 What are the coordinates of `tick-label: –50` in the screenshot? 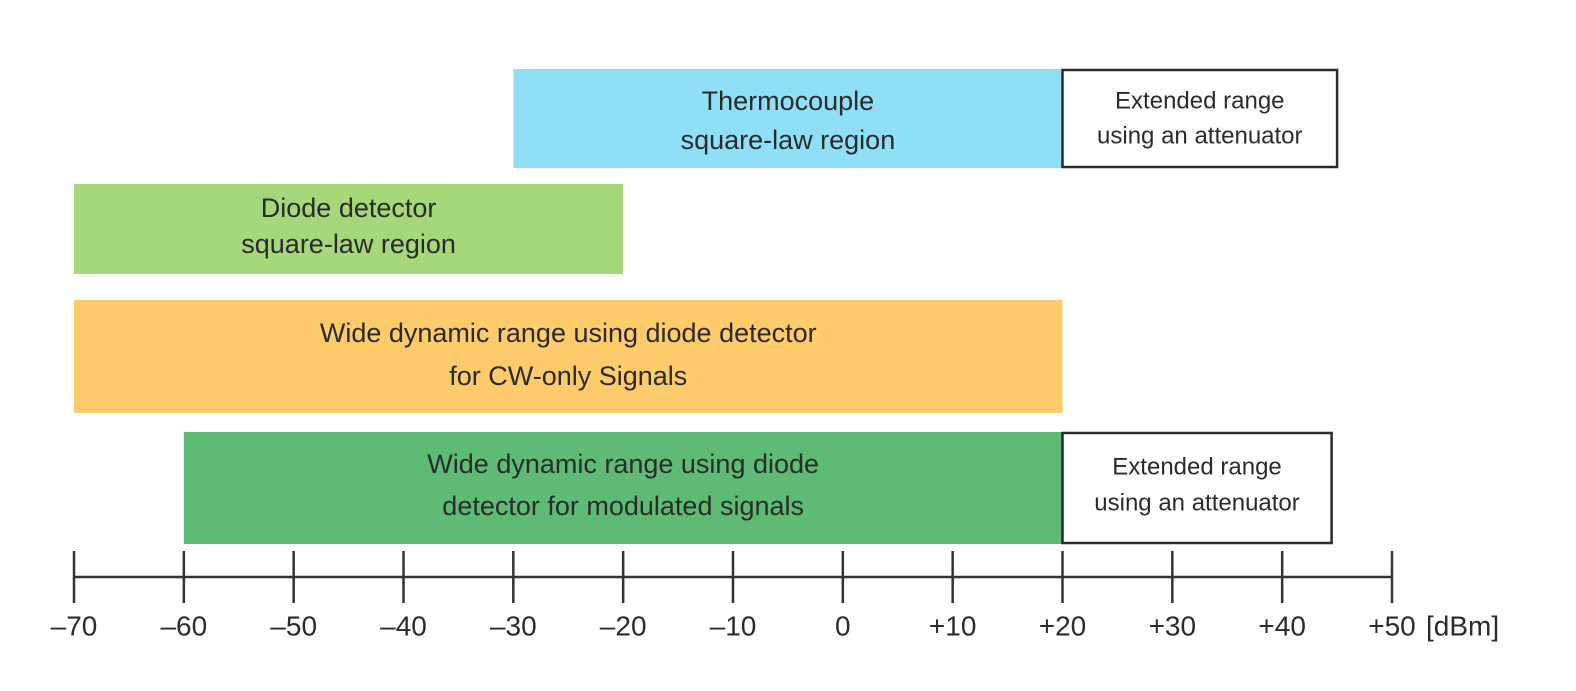 It's located at (293, 625).